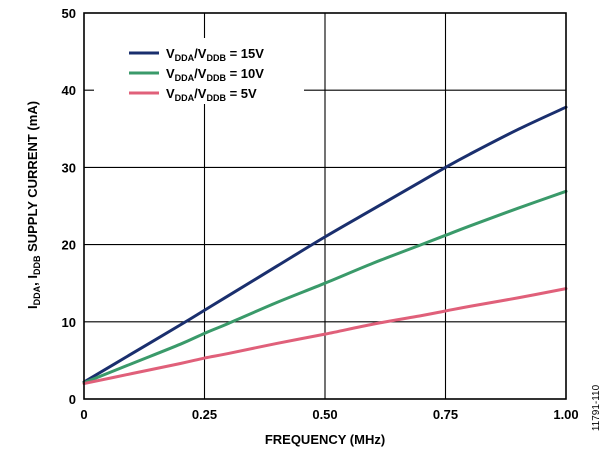  I want to click on label-part: SUPPLY CURRENT (mA), so click(32, 178).